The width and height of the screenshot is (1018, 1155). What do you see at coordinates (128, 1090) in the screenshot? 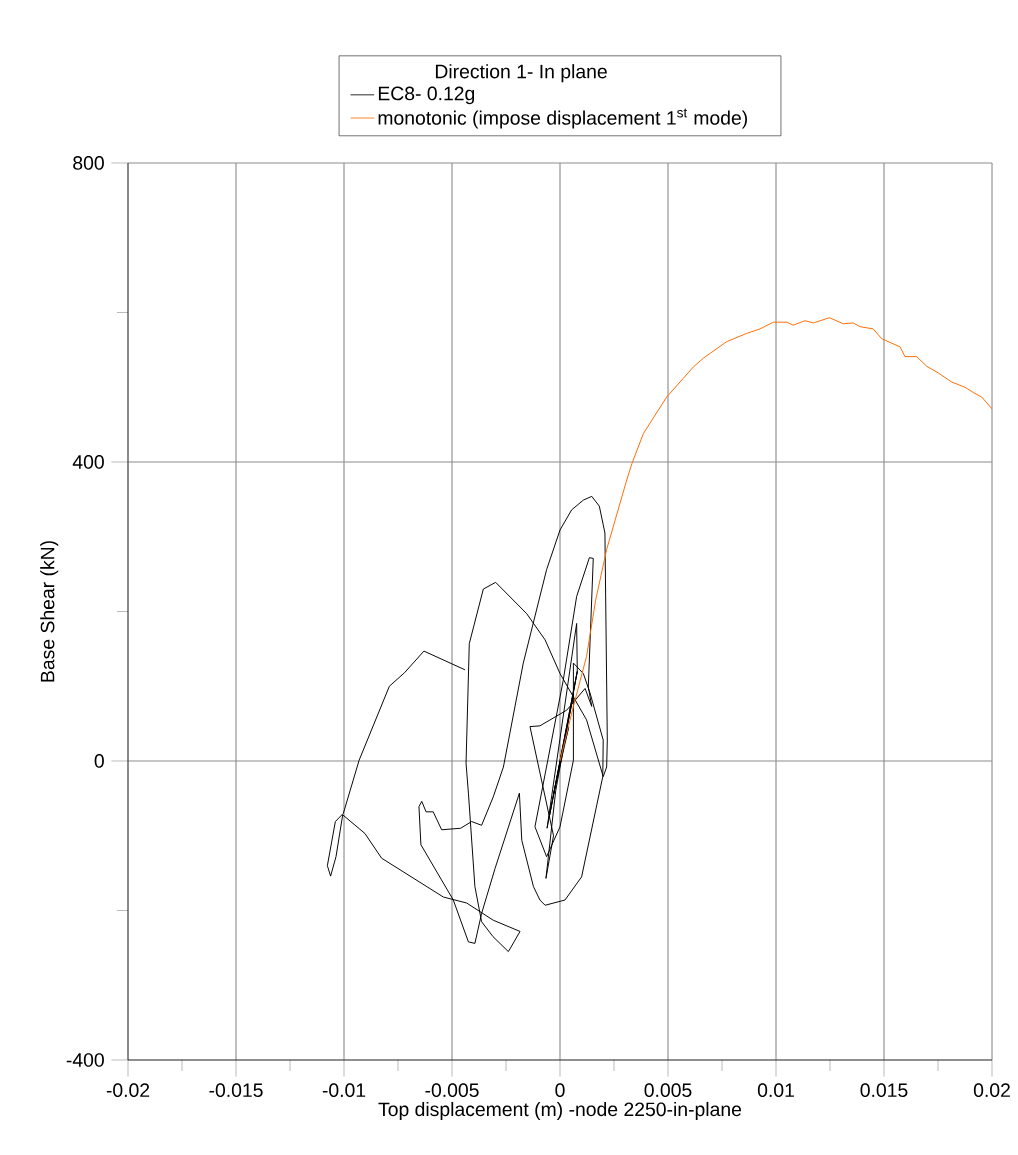
I see `x-tick-label: -0.02` at bounding box center [128, 1090].